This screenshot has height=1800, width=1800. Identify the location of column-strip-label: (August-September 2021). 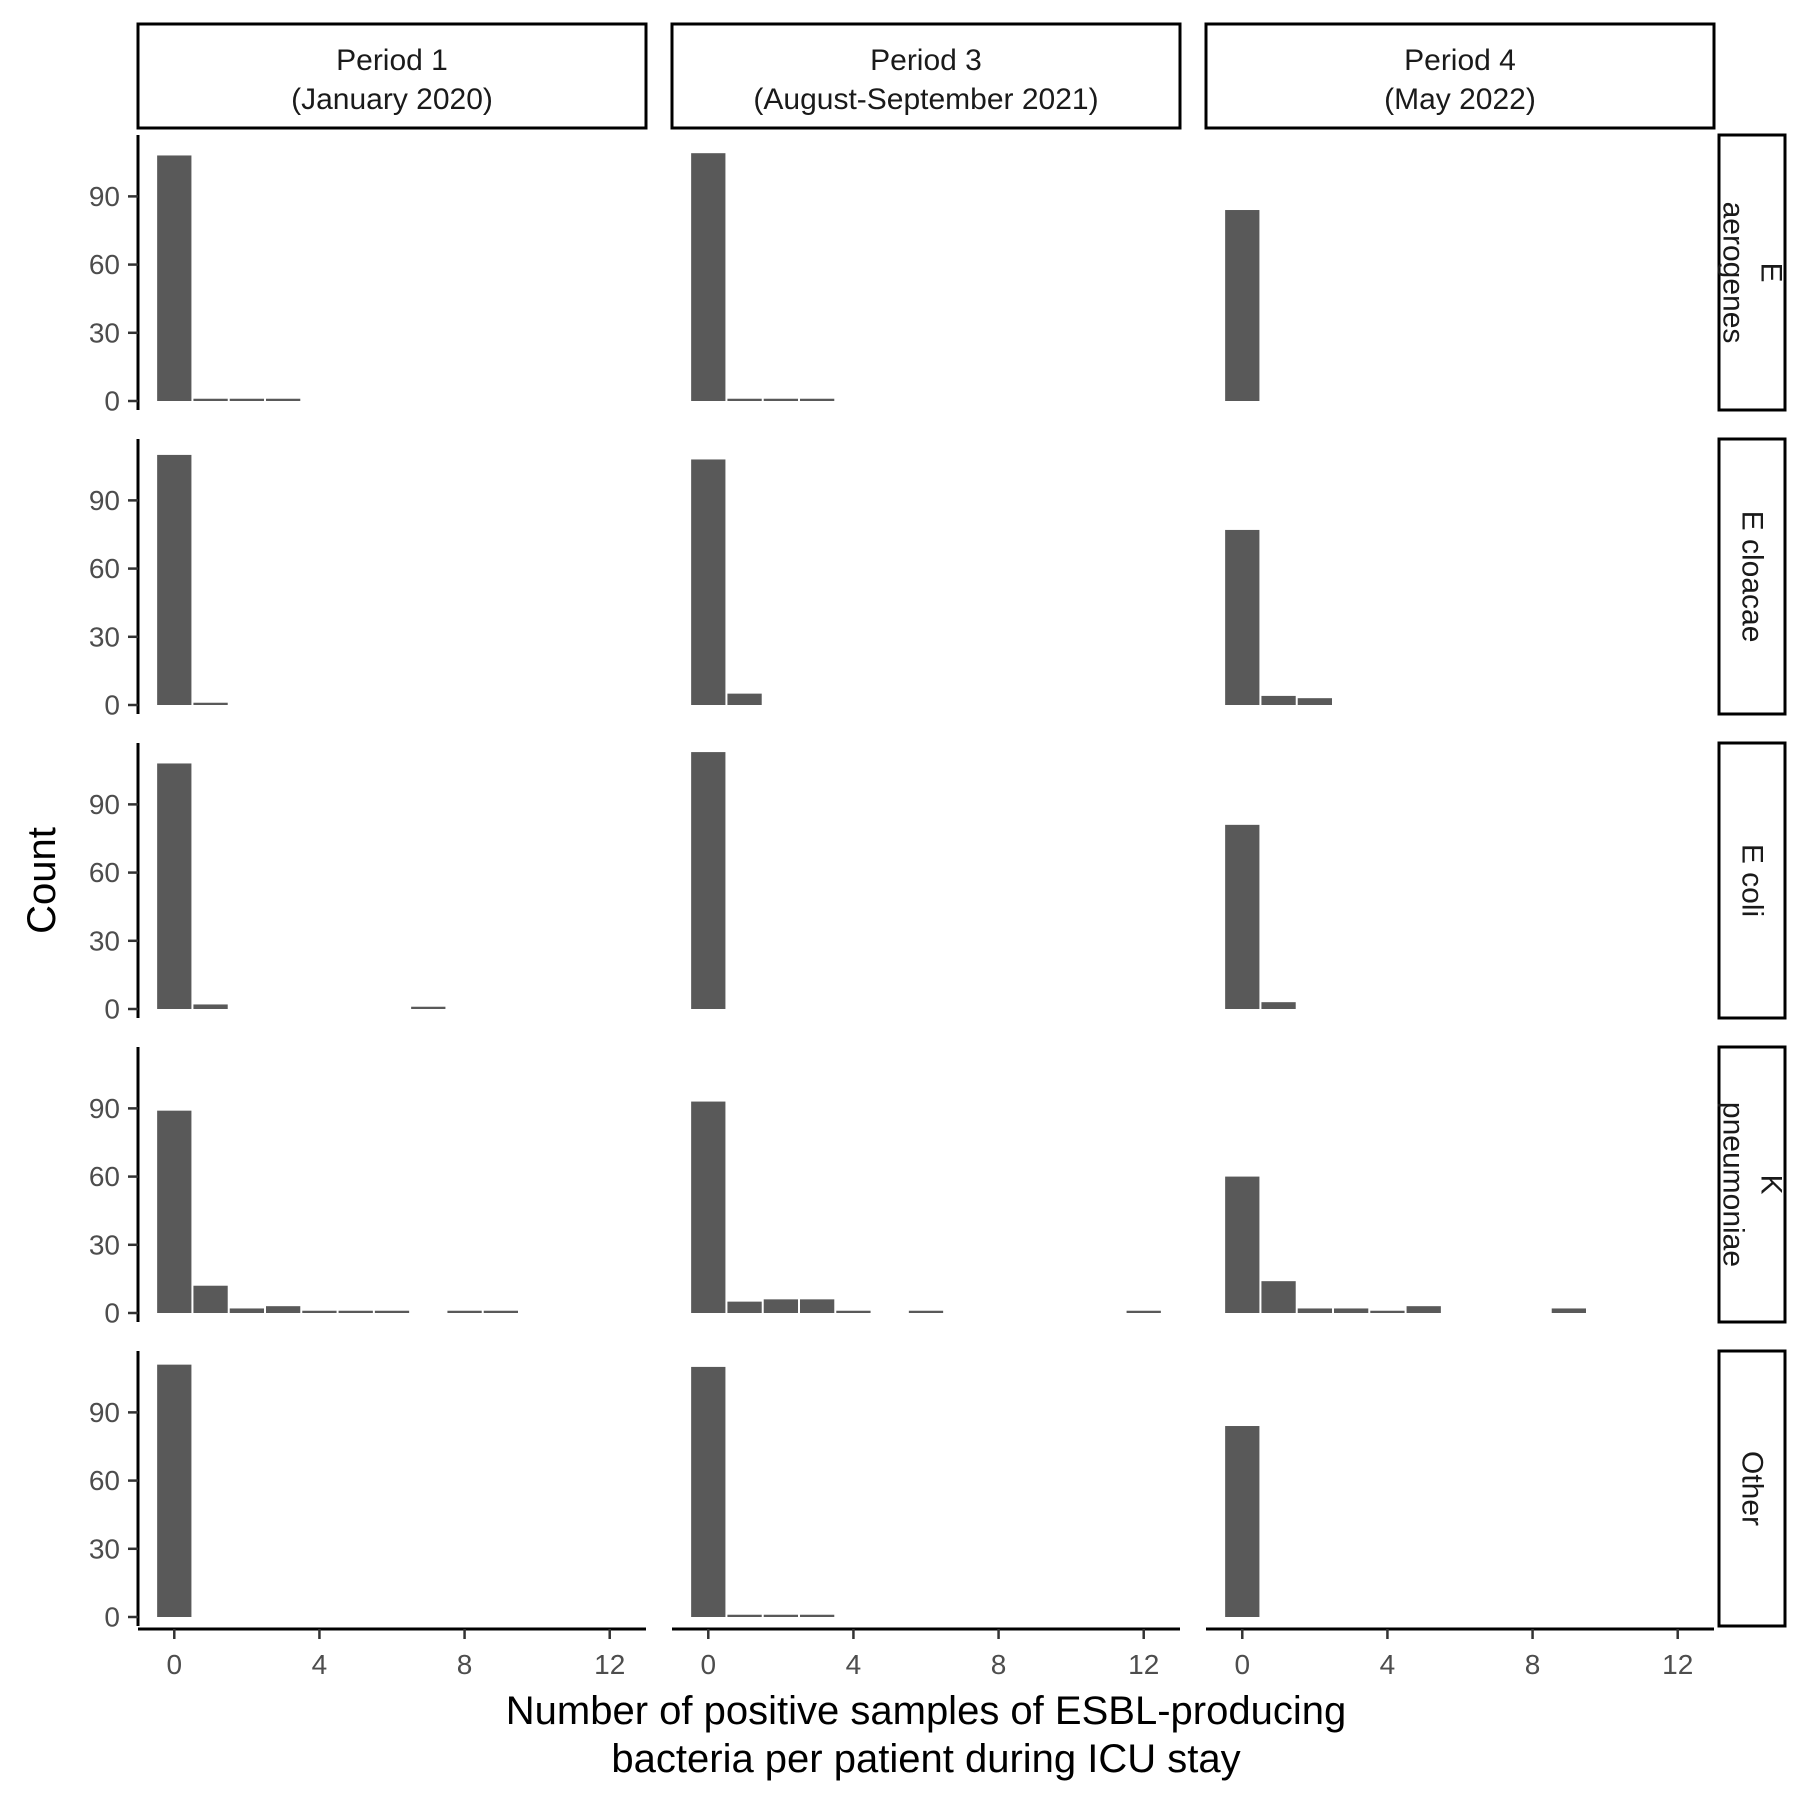
(925, 99).